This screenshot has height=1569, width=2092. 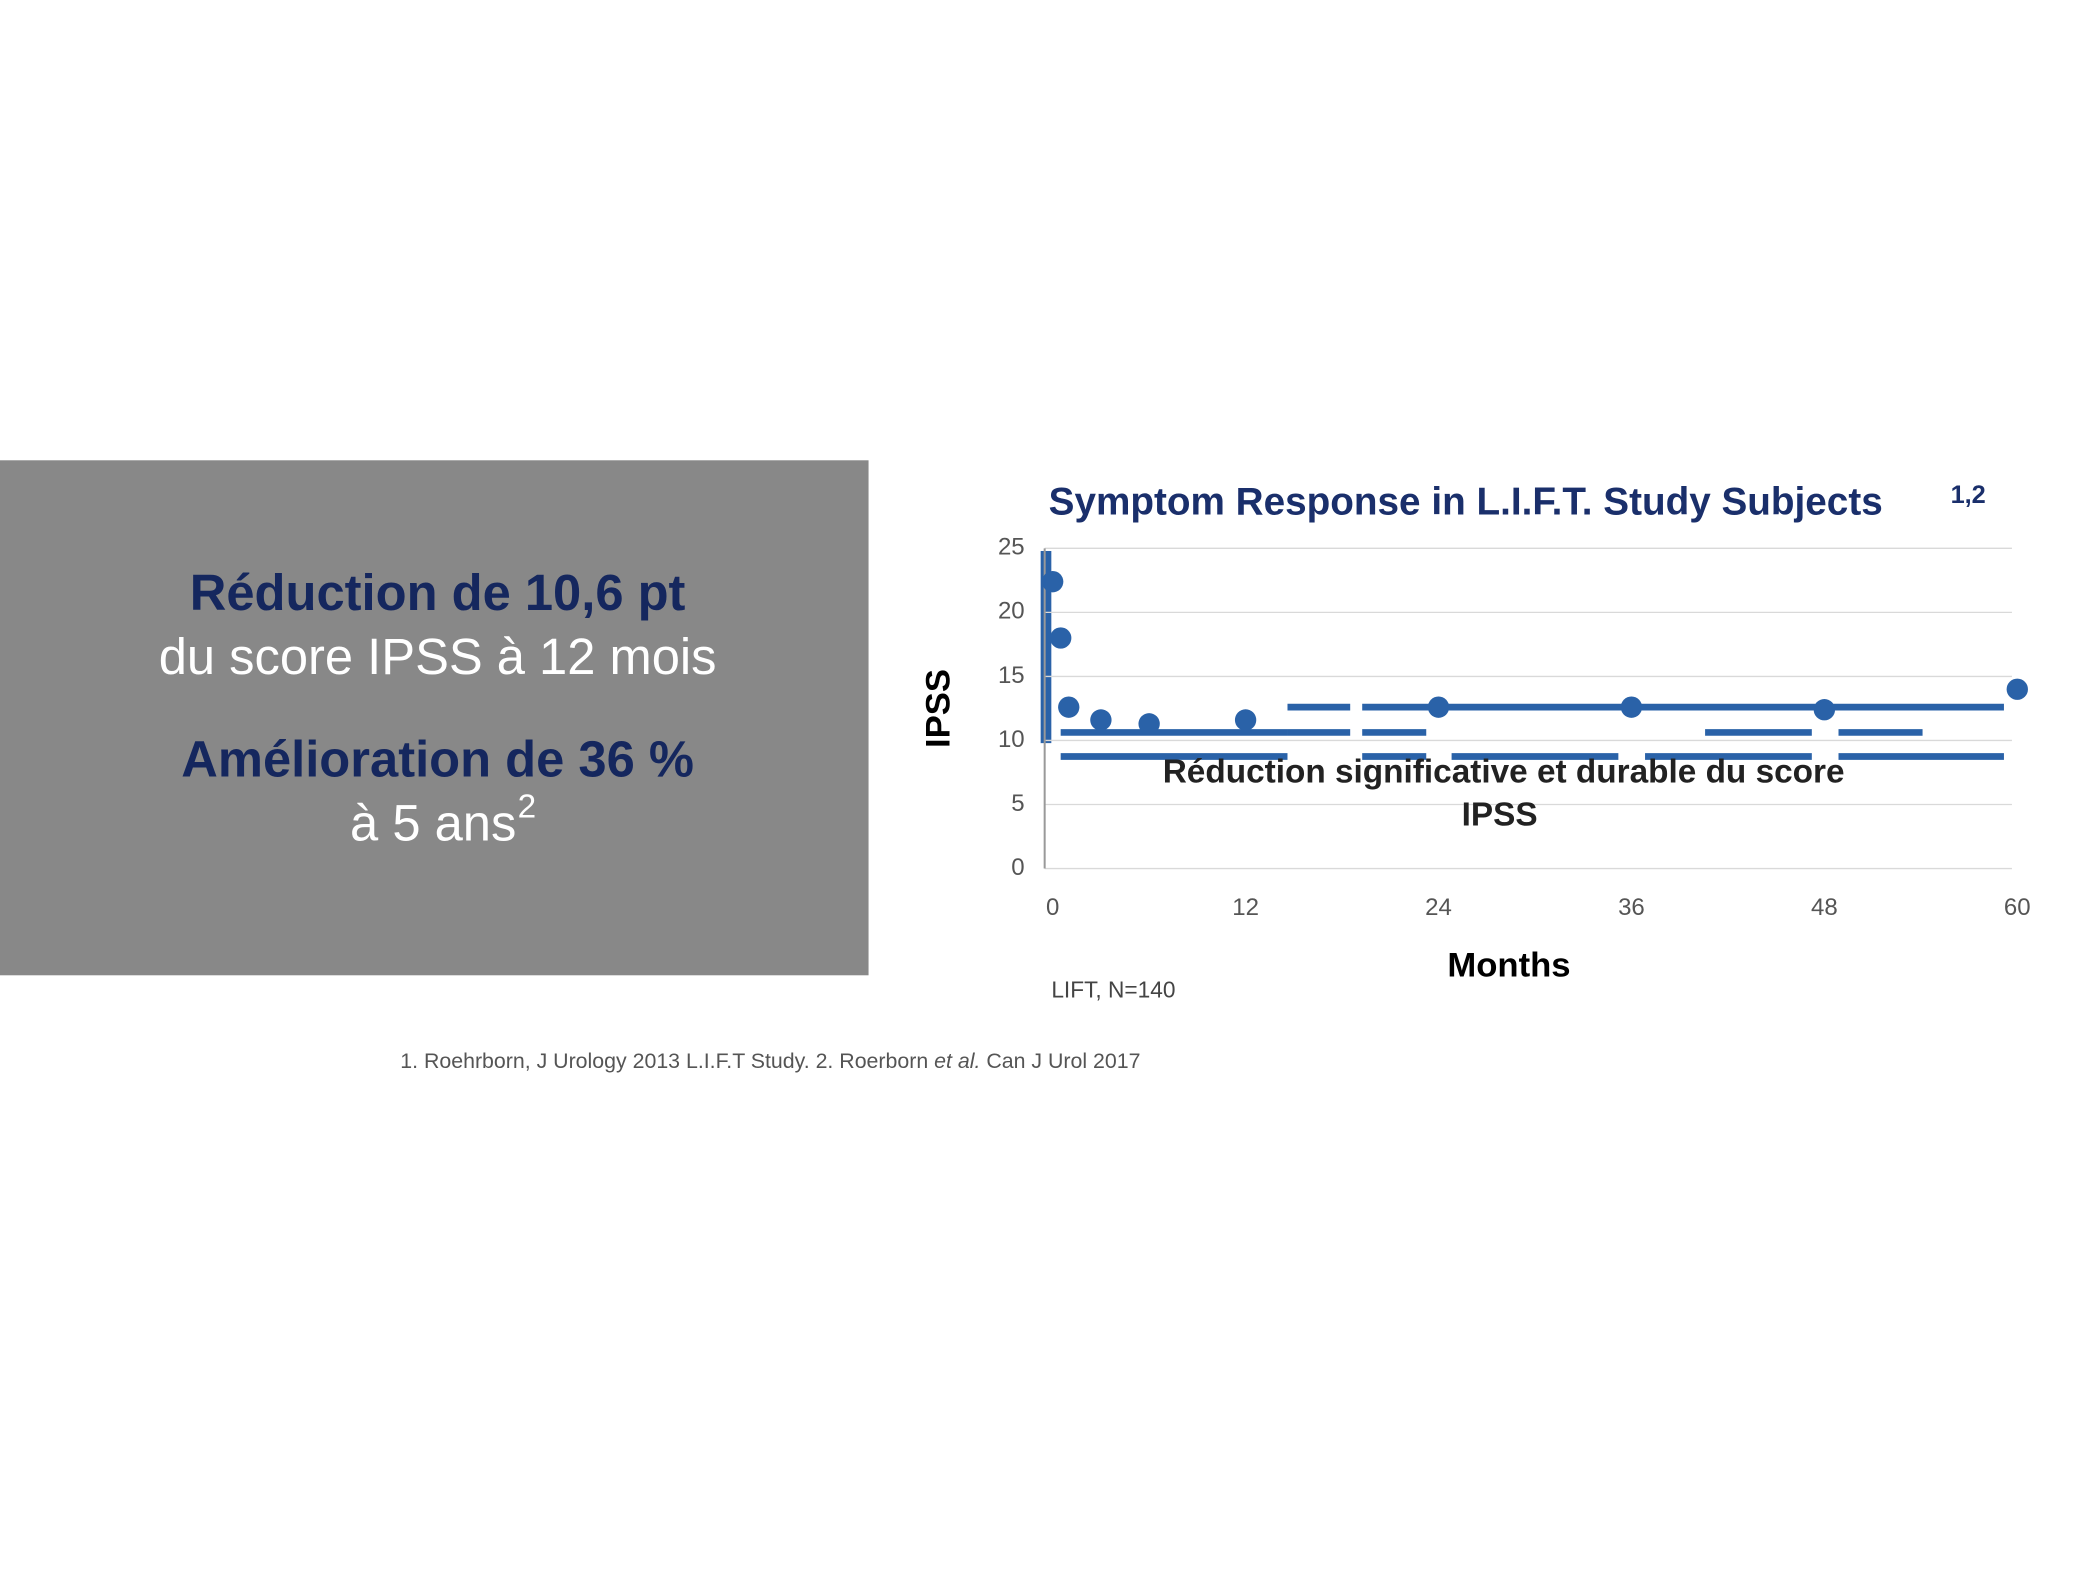 What do you see at coordinates (1017, 867) in the screenshot?
I see `y-tick-label: 0` at bounding box center [1017, 867].